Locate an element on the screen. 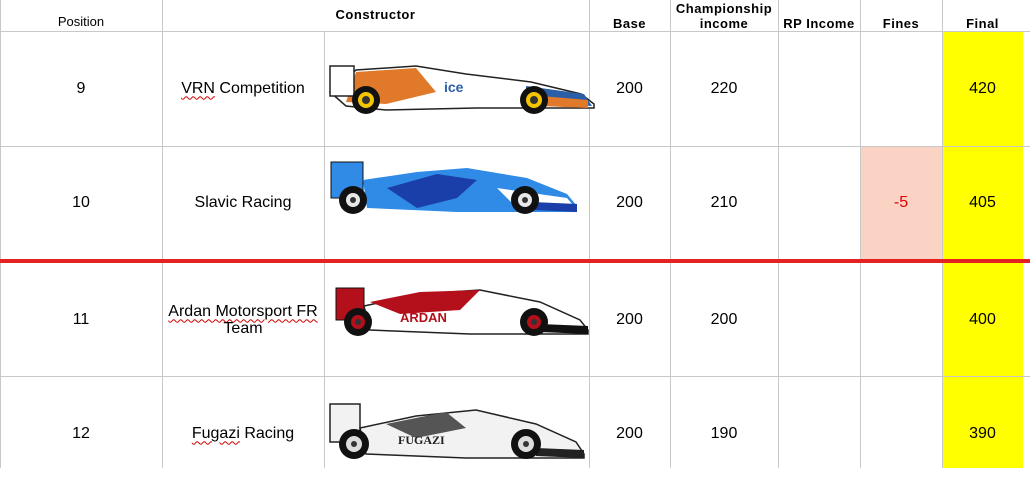 The height and width of the screenshot is (490, 1030). row-9-fines is located at coordinates (901, 88).